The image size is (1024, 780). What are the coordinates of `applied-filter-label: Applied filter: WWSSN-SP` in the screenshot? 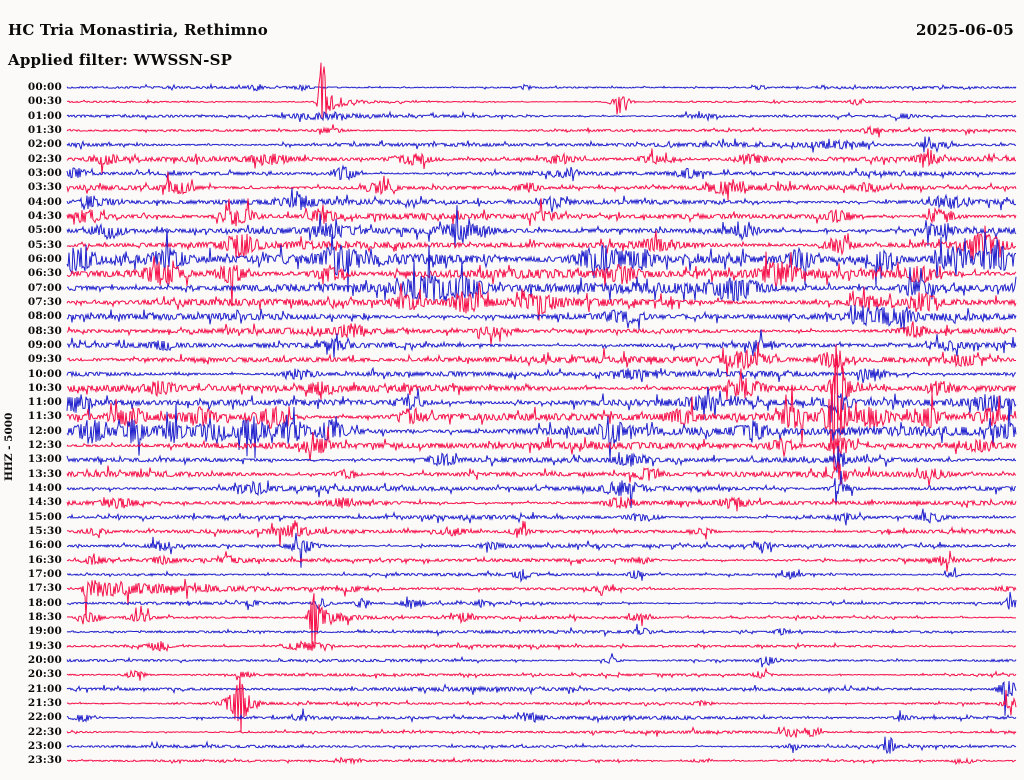 It's located at (120, 60).